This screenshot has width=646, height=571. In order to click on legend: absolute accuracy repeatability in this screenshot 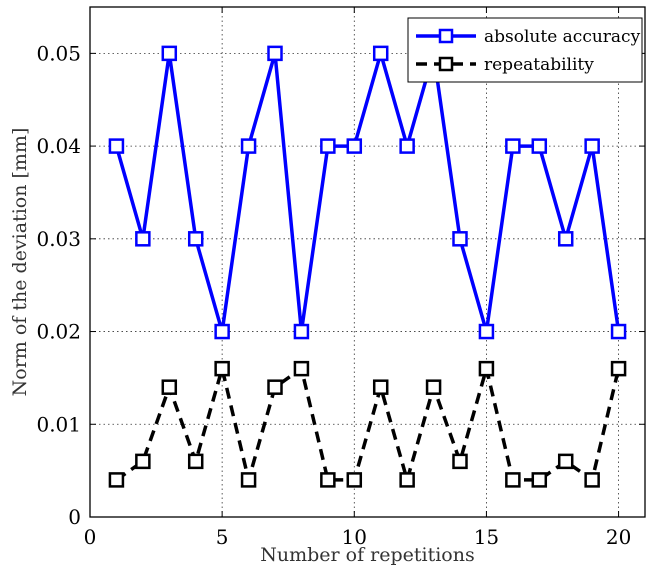, I will do `click(525, 50)`.